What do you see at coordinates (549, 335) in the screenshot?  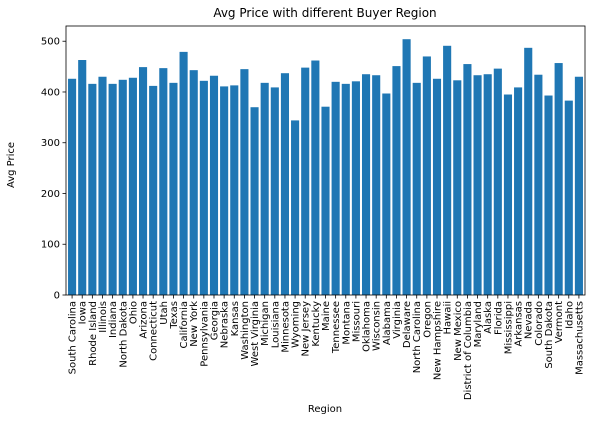 I see `x-tick-label: South Dakota` at bounding box center [549, 335].